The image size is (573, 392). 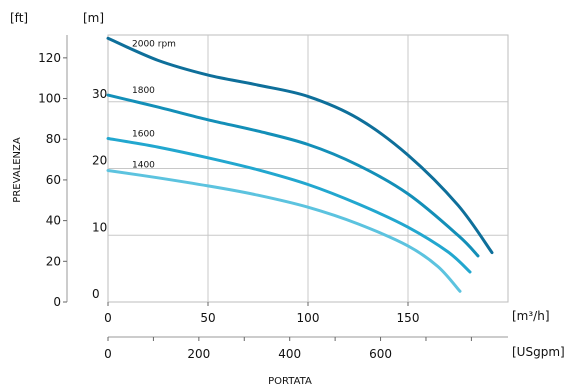 What do you see at coordinates (207, 318) in the screenshot?
I see `m3h-tick-label-1: 50` at bounding box center [207, 318].